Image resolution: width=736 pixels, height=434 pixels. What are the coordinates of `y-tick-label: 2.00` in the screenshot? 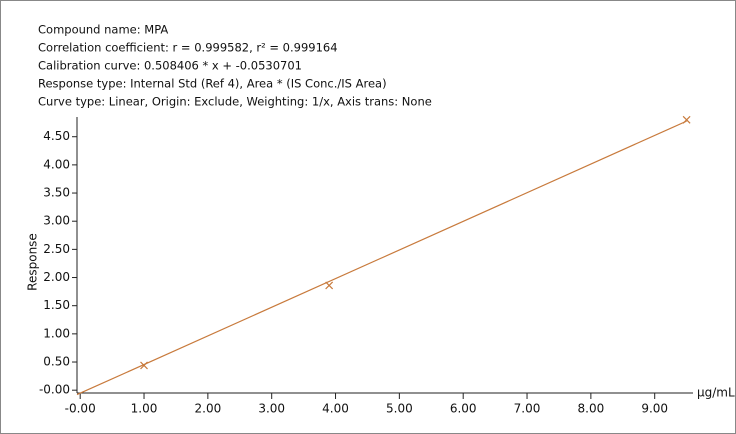 It's located at (56, 277).